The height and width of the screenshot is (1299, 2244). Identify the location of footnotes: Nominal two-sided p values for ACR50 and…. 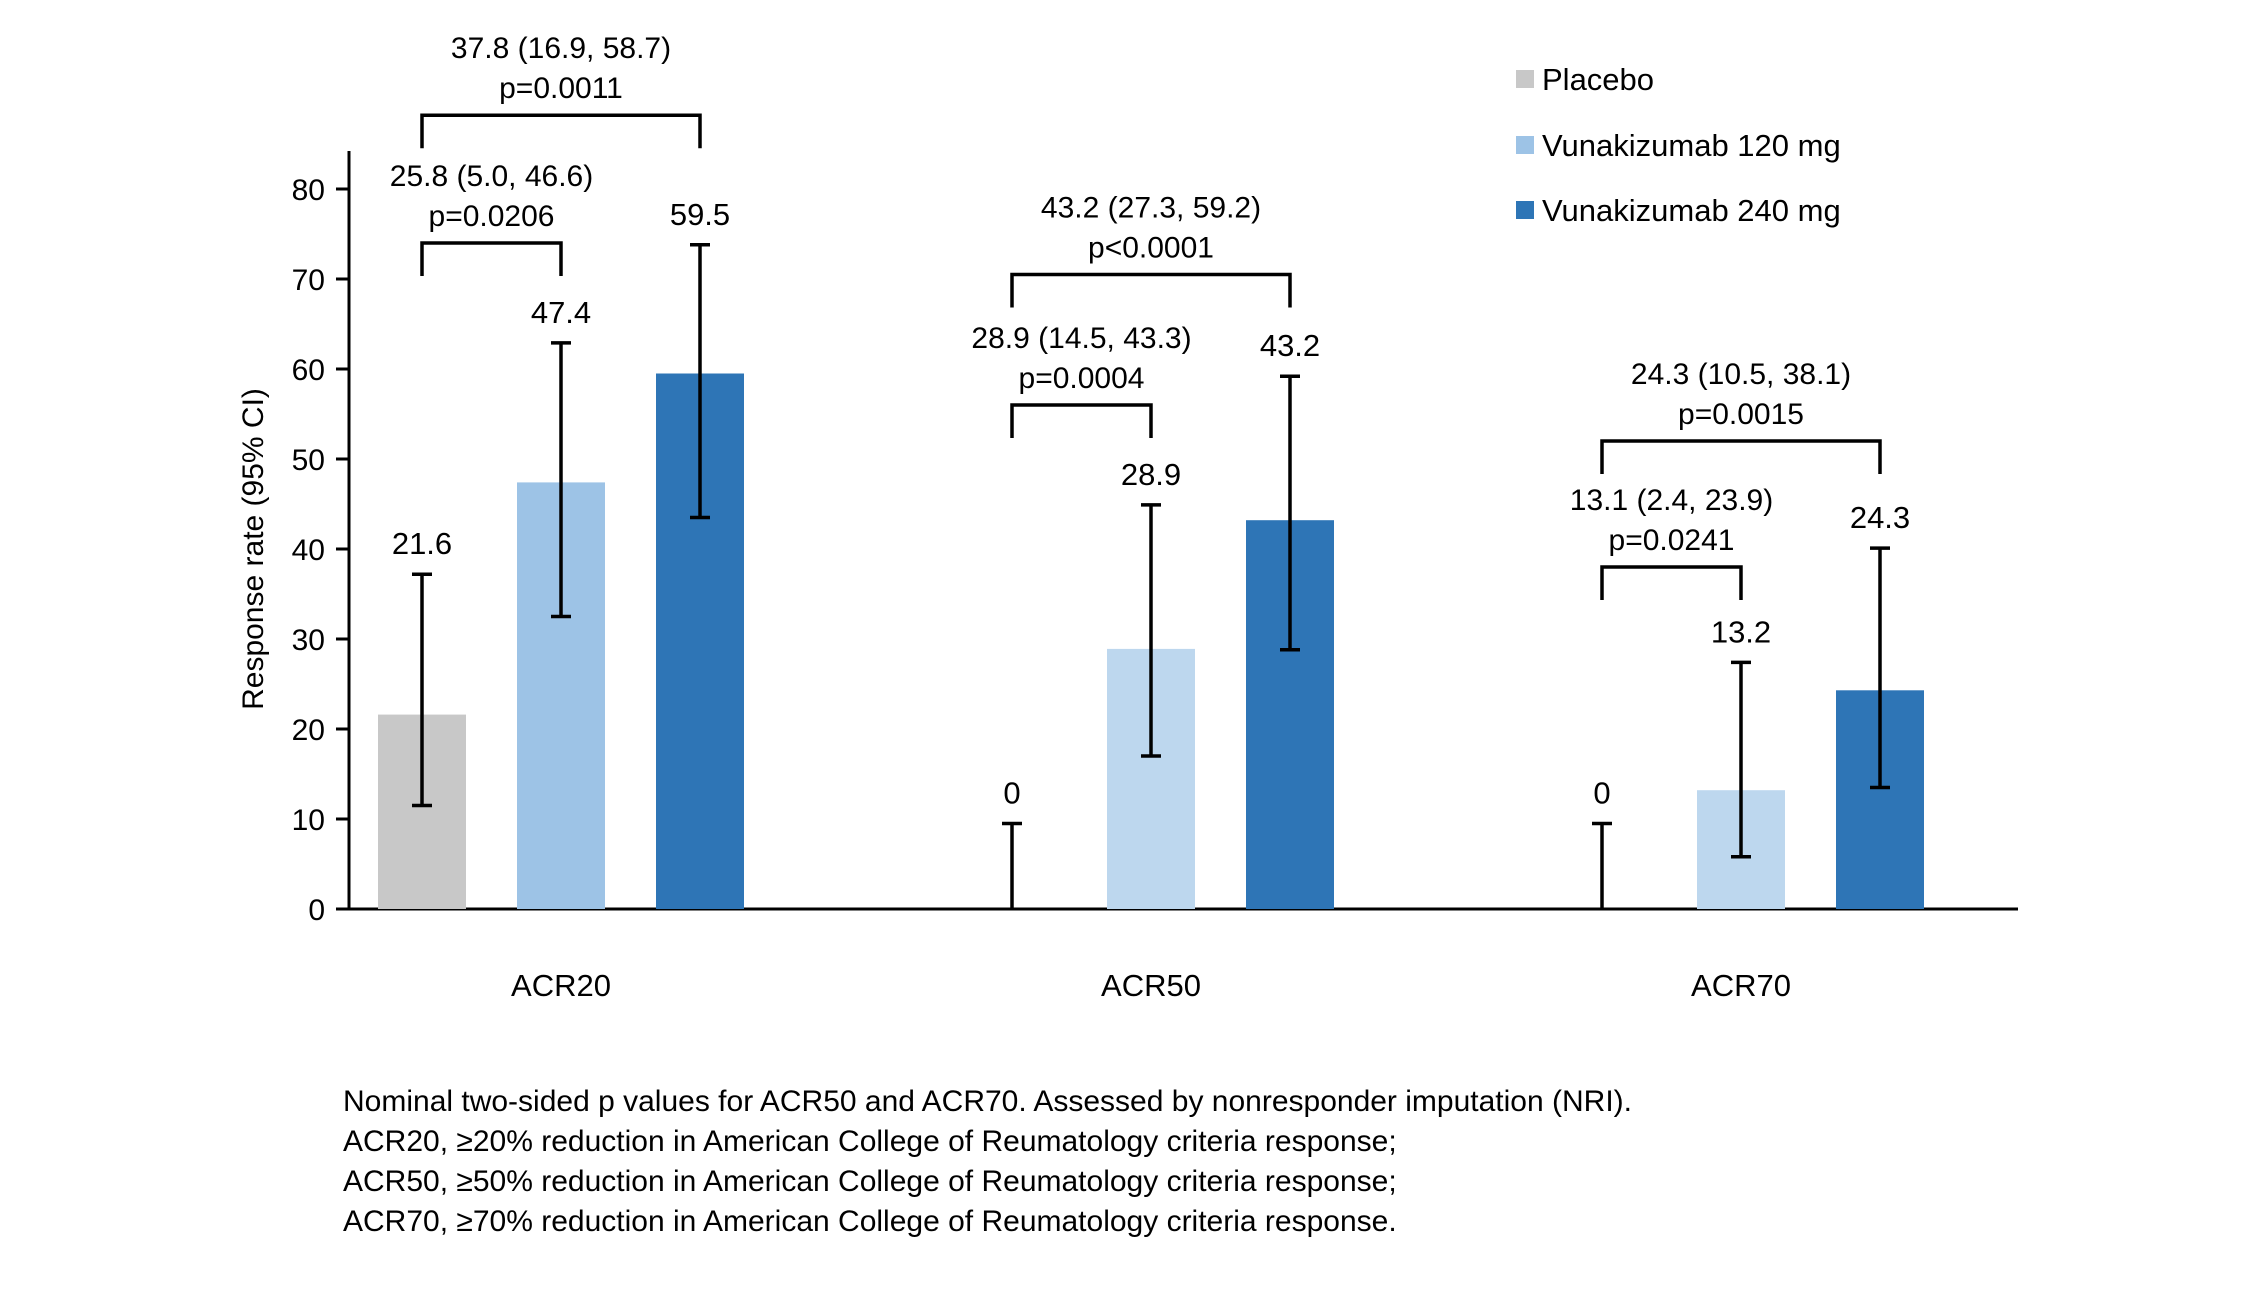
(987, 1162).